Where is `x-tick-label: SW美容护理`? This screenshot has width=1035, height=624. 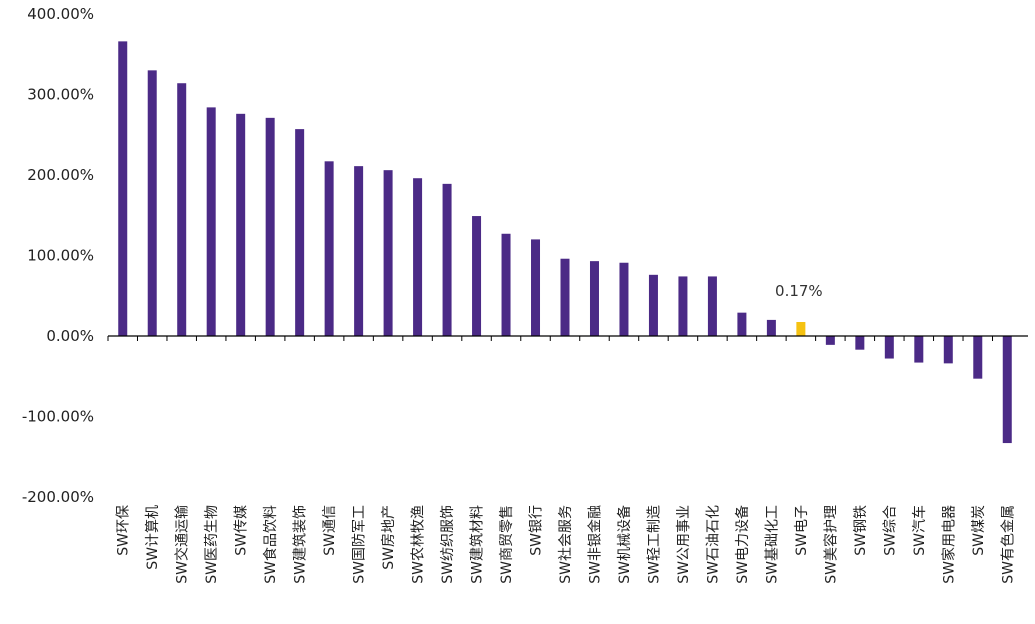
x-tick-label: SW美容护理 is located at coordinates (830, 544).